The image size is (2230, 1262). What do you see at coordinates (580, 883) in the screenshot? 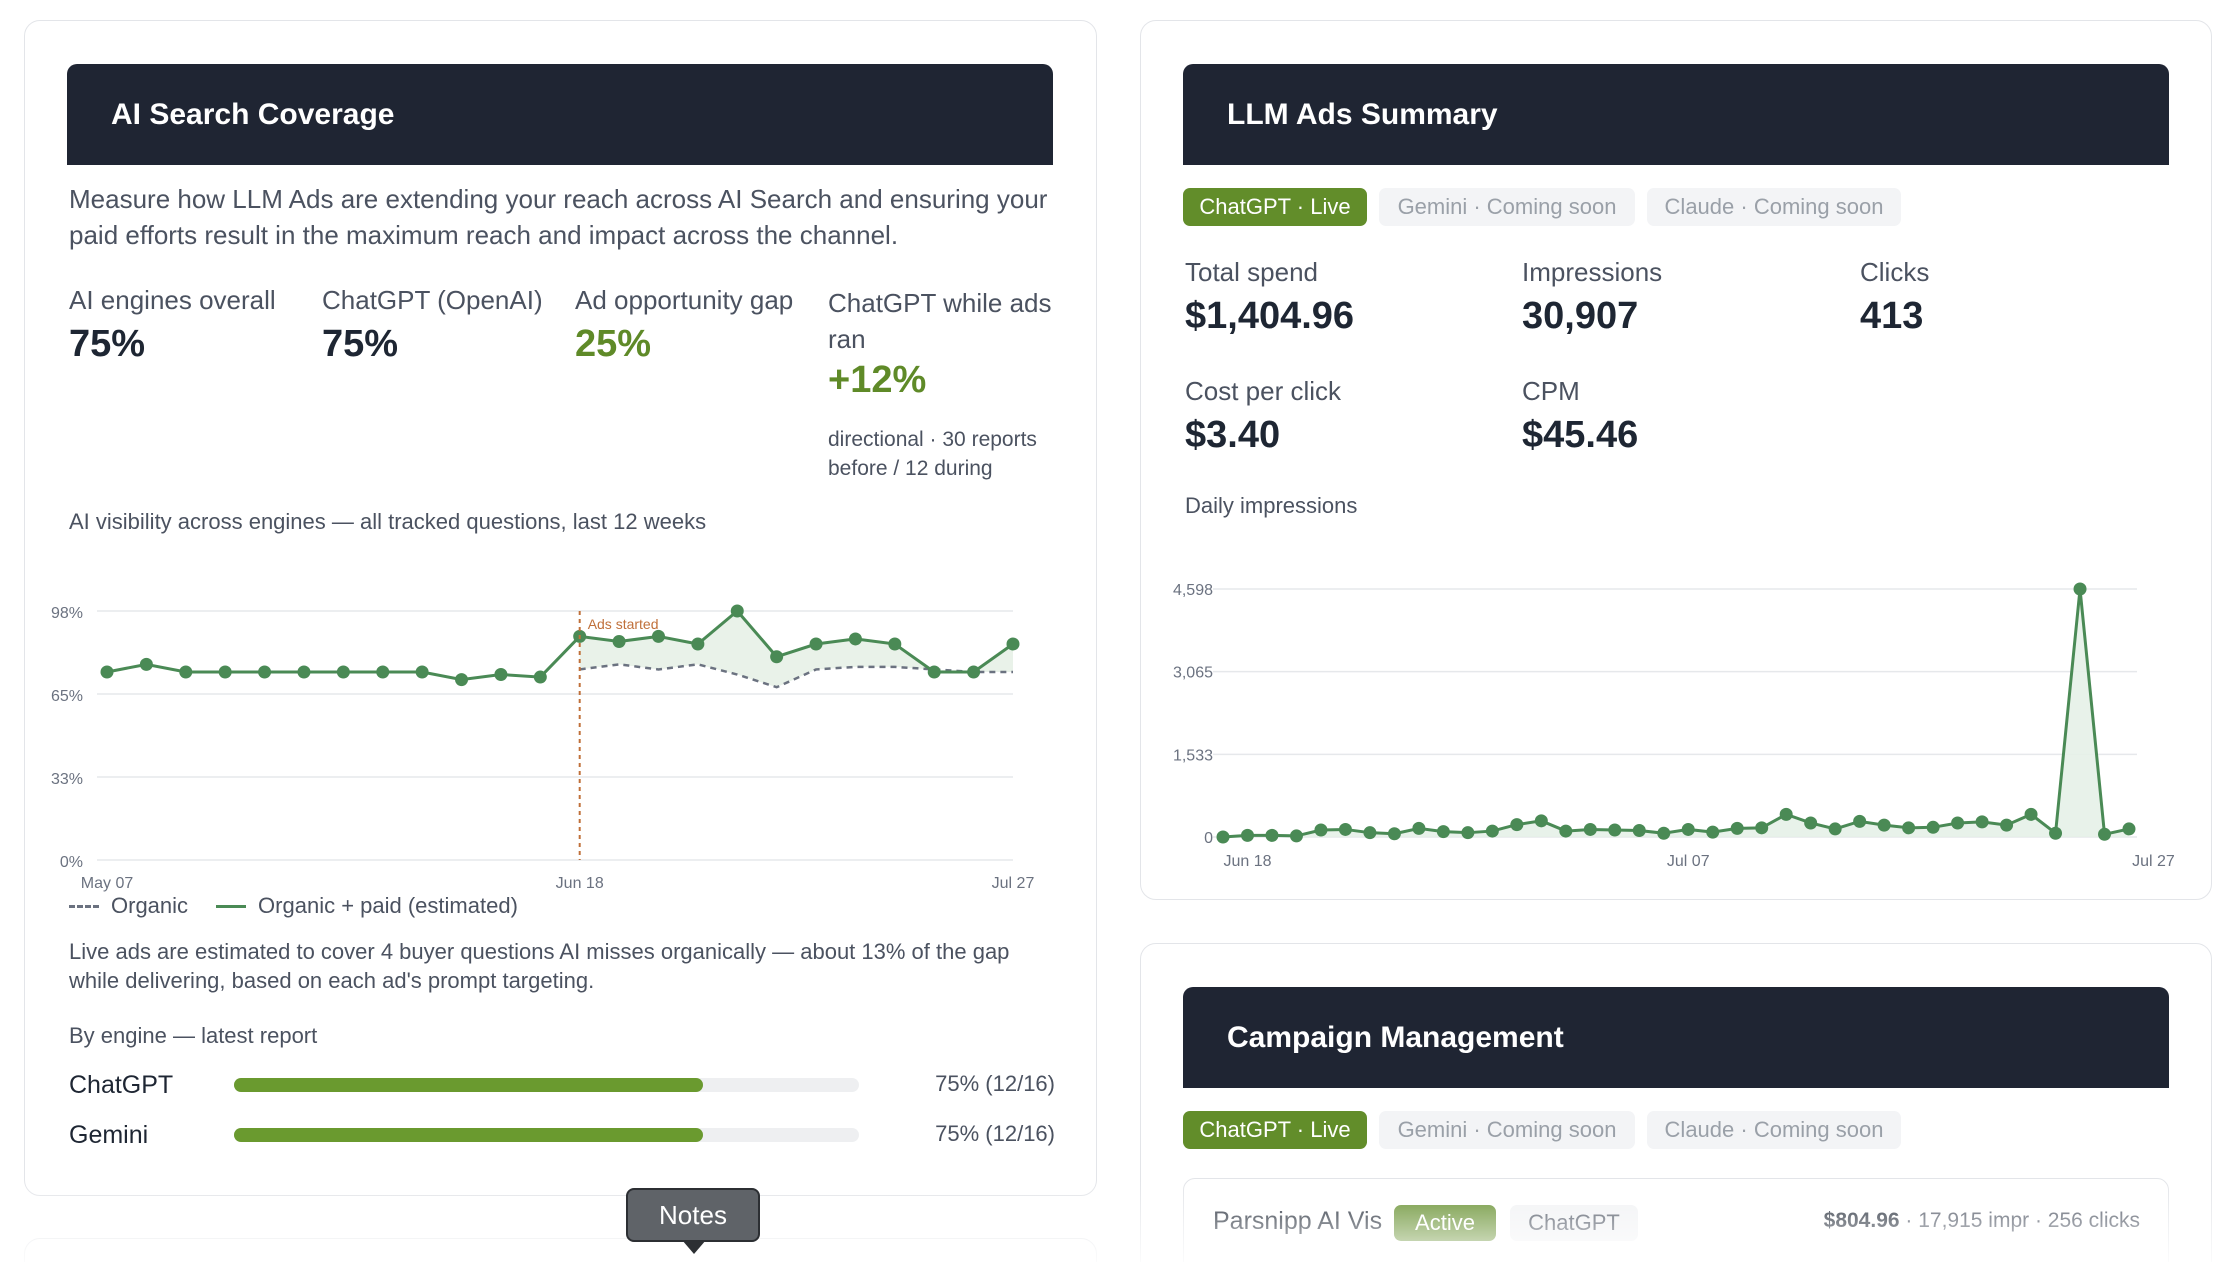
I see `vis-x-tick-label: Jun 18` at bounding box center [580, 883].